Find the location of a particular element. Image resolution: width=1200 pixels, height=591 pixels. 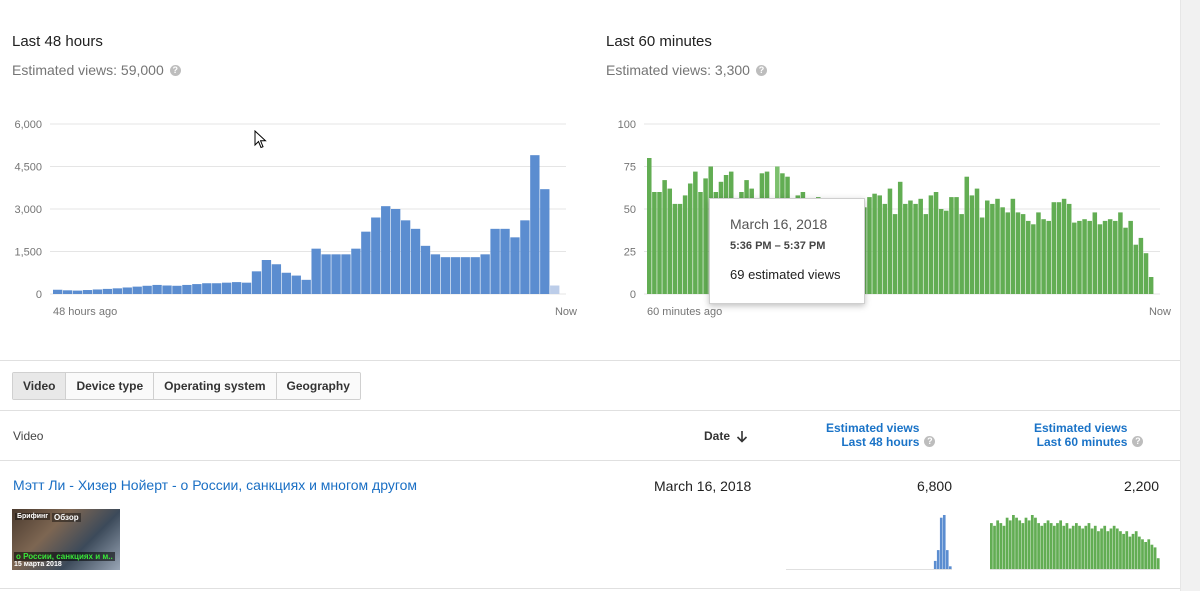

tab-device-type: Device type is located at coordinates (110, 386).